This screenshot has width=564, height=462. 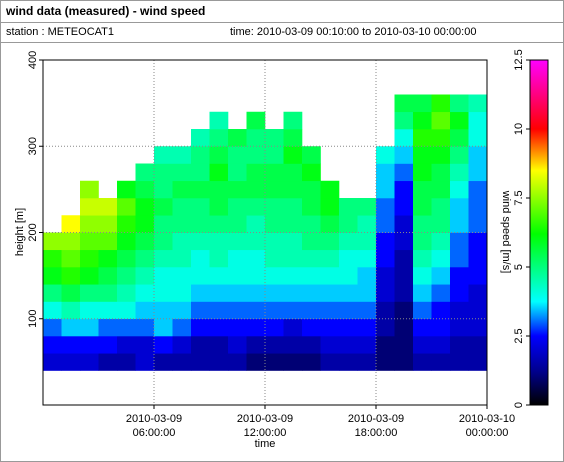 I want to click on x-tick-label: 06:00:00, so click(x=154, y=433).